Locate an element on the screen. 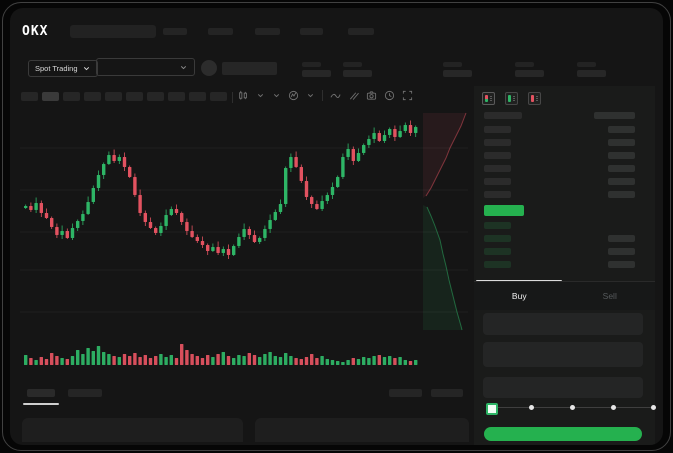  spot-trading-label: Spot Trading is located at coordinates (56, 68).